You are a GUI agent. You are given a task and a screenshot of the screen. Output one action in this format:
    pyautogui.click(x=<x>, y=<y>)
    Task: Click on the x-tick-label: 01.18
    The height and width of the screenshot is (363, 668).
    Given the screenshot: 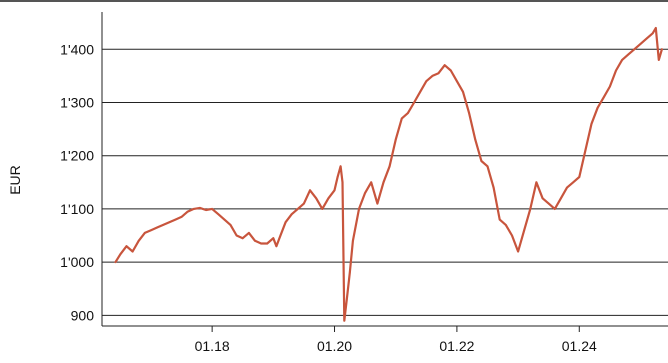 What is the action you would take?
    pyautogui.click(x=212, y=346)
    